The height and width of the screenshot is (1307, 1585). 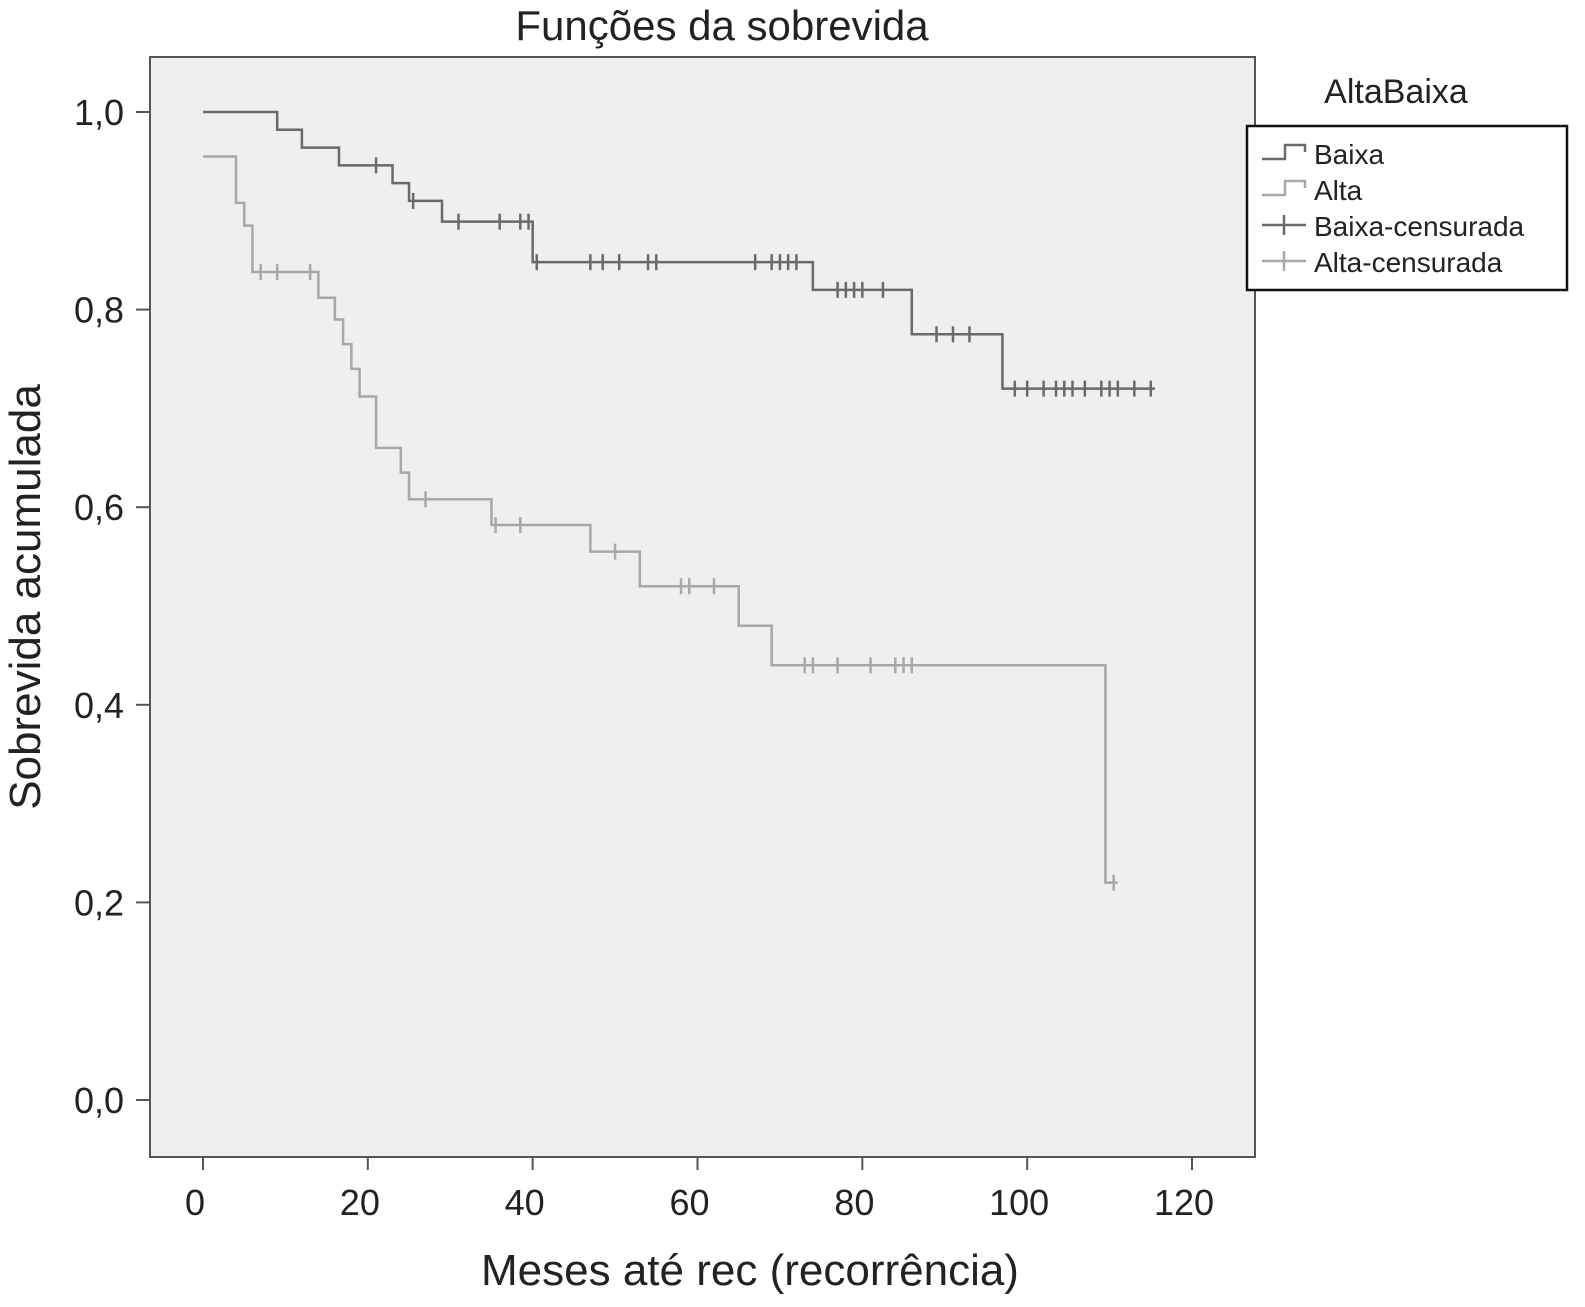 What do you see at coordinates (720, 1189) in the screenshot?
I see `x-axis: 0 20 40 60 80 100 120` at bounding box center [720, 1189].